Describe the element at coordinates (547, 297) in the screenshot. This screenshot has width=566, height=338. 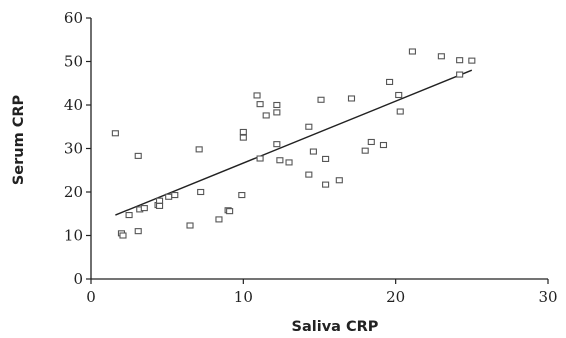
I see `x-tick-label: 30` at that location.